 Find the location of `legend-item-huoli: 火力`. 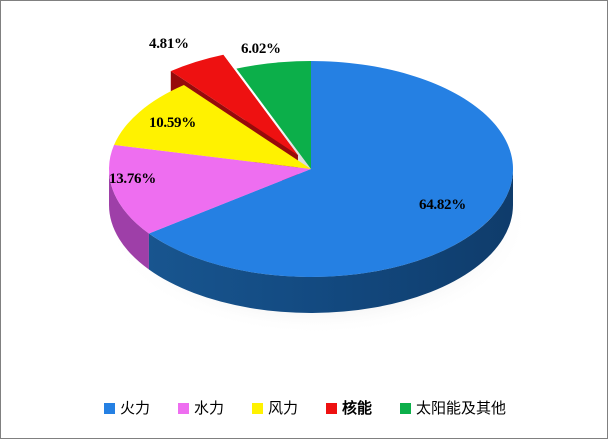

legend-item-huoli: 火力 is located at coordinates (126, 408).